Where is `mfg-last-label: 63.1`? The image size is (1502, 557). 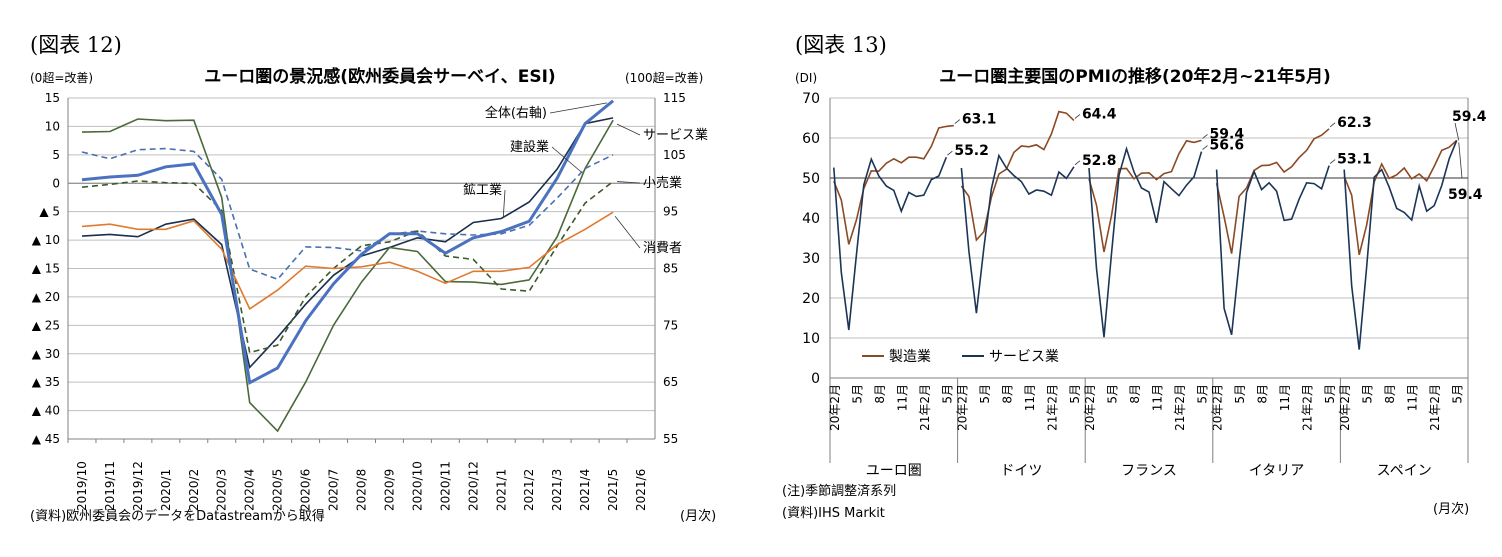
mfg-last-label: 63.1 is located at coordinates (979, 120).